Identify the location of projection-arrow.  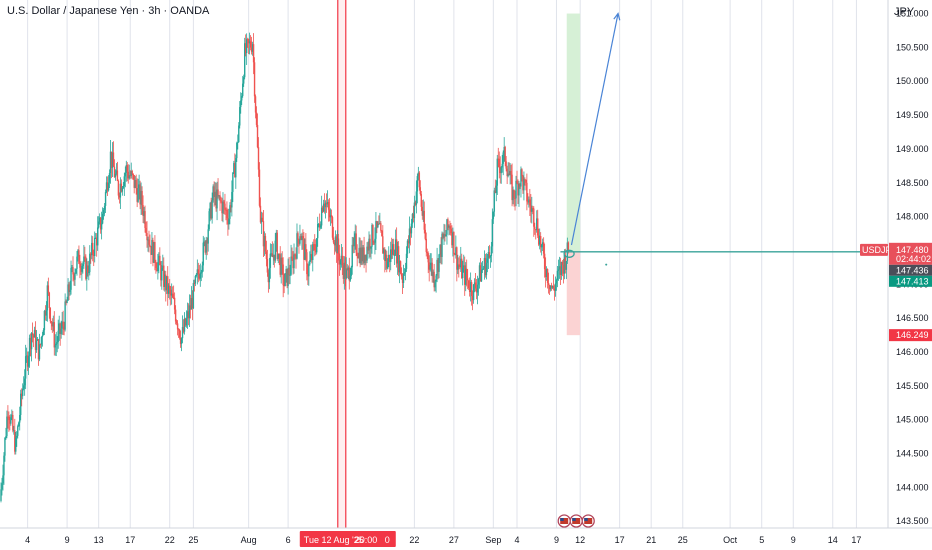
(594, 129).